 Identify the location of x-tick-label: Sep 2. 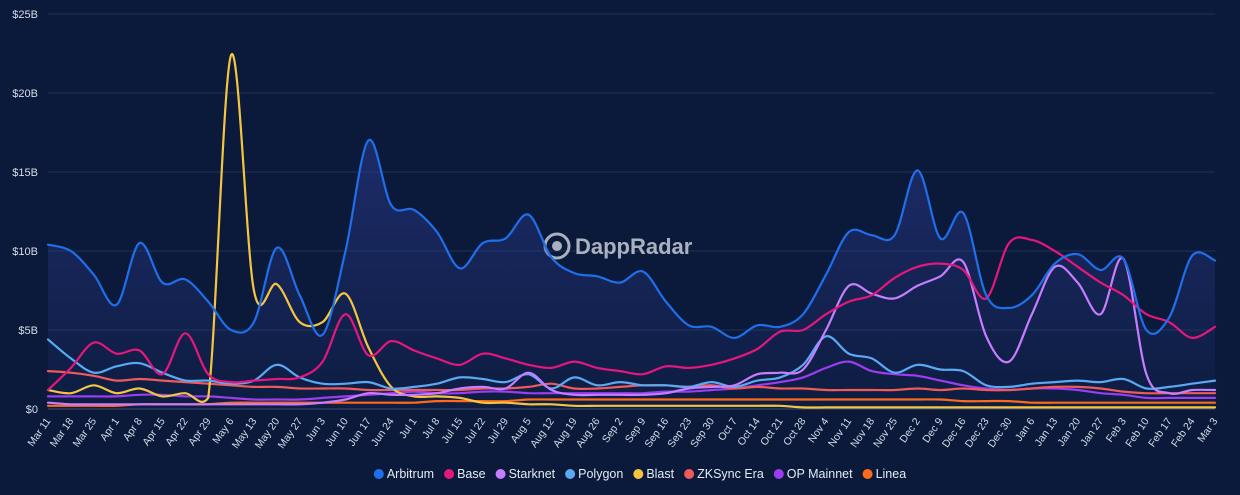
(613, 430).